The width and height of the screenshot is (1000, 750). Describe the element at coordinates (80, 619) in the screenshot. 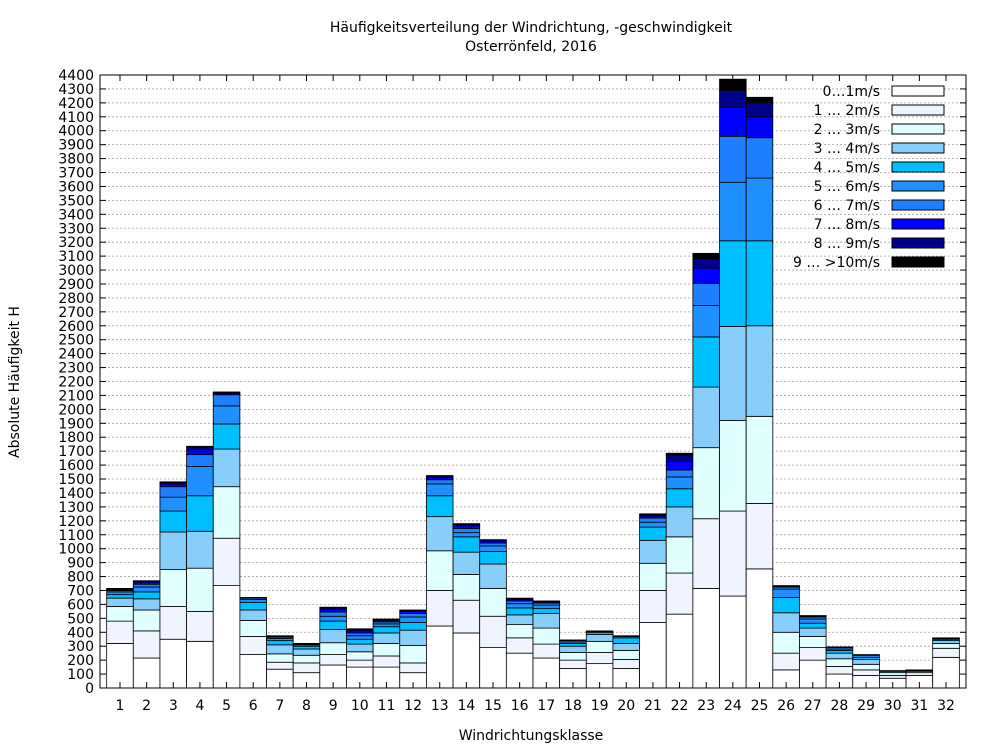

I see `y-tick-label: 500` at that location.